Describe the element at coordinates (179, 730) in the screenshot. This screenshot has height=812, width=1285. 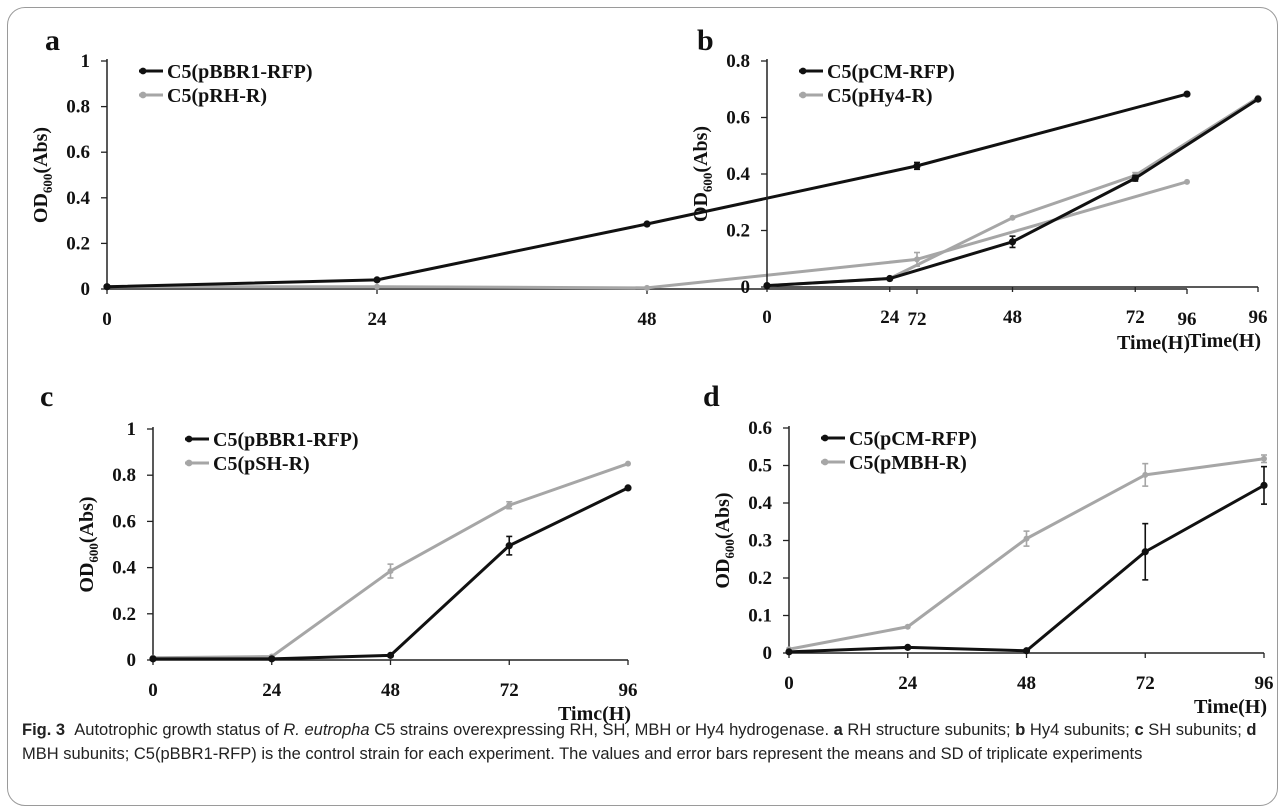
I see `caption-text-1: Autotrophic growth status of` at that location.